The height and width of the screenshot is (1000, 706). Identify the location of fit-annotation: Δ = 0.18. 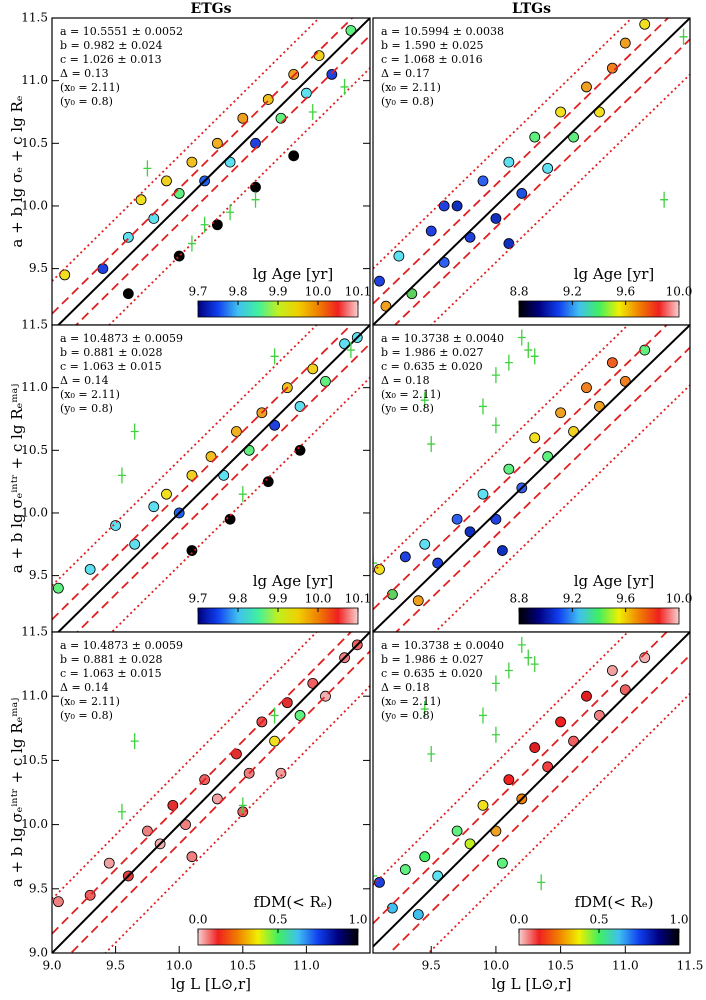
(405, 687).